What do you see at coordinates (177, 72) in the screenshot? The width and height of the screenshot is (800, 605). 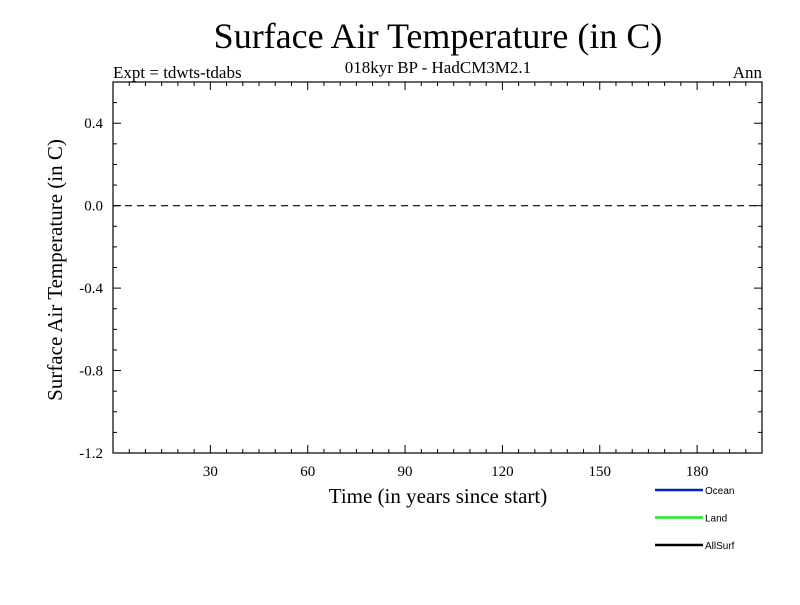 I see `experiment-label: Expt = tdwts-tdabs` at bounding box center [177, 72].